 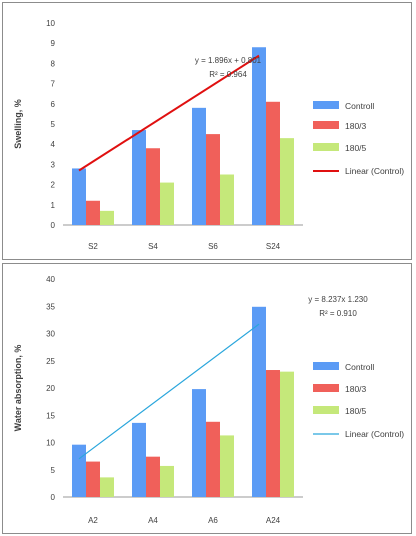 I want to click on x-tick-label: A6, so click(x=213, y=520).